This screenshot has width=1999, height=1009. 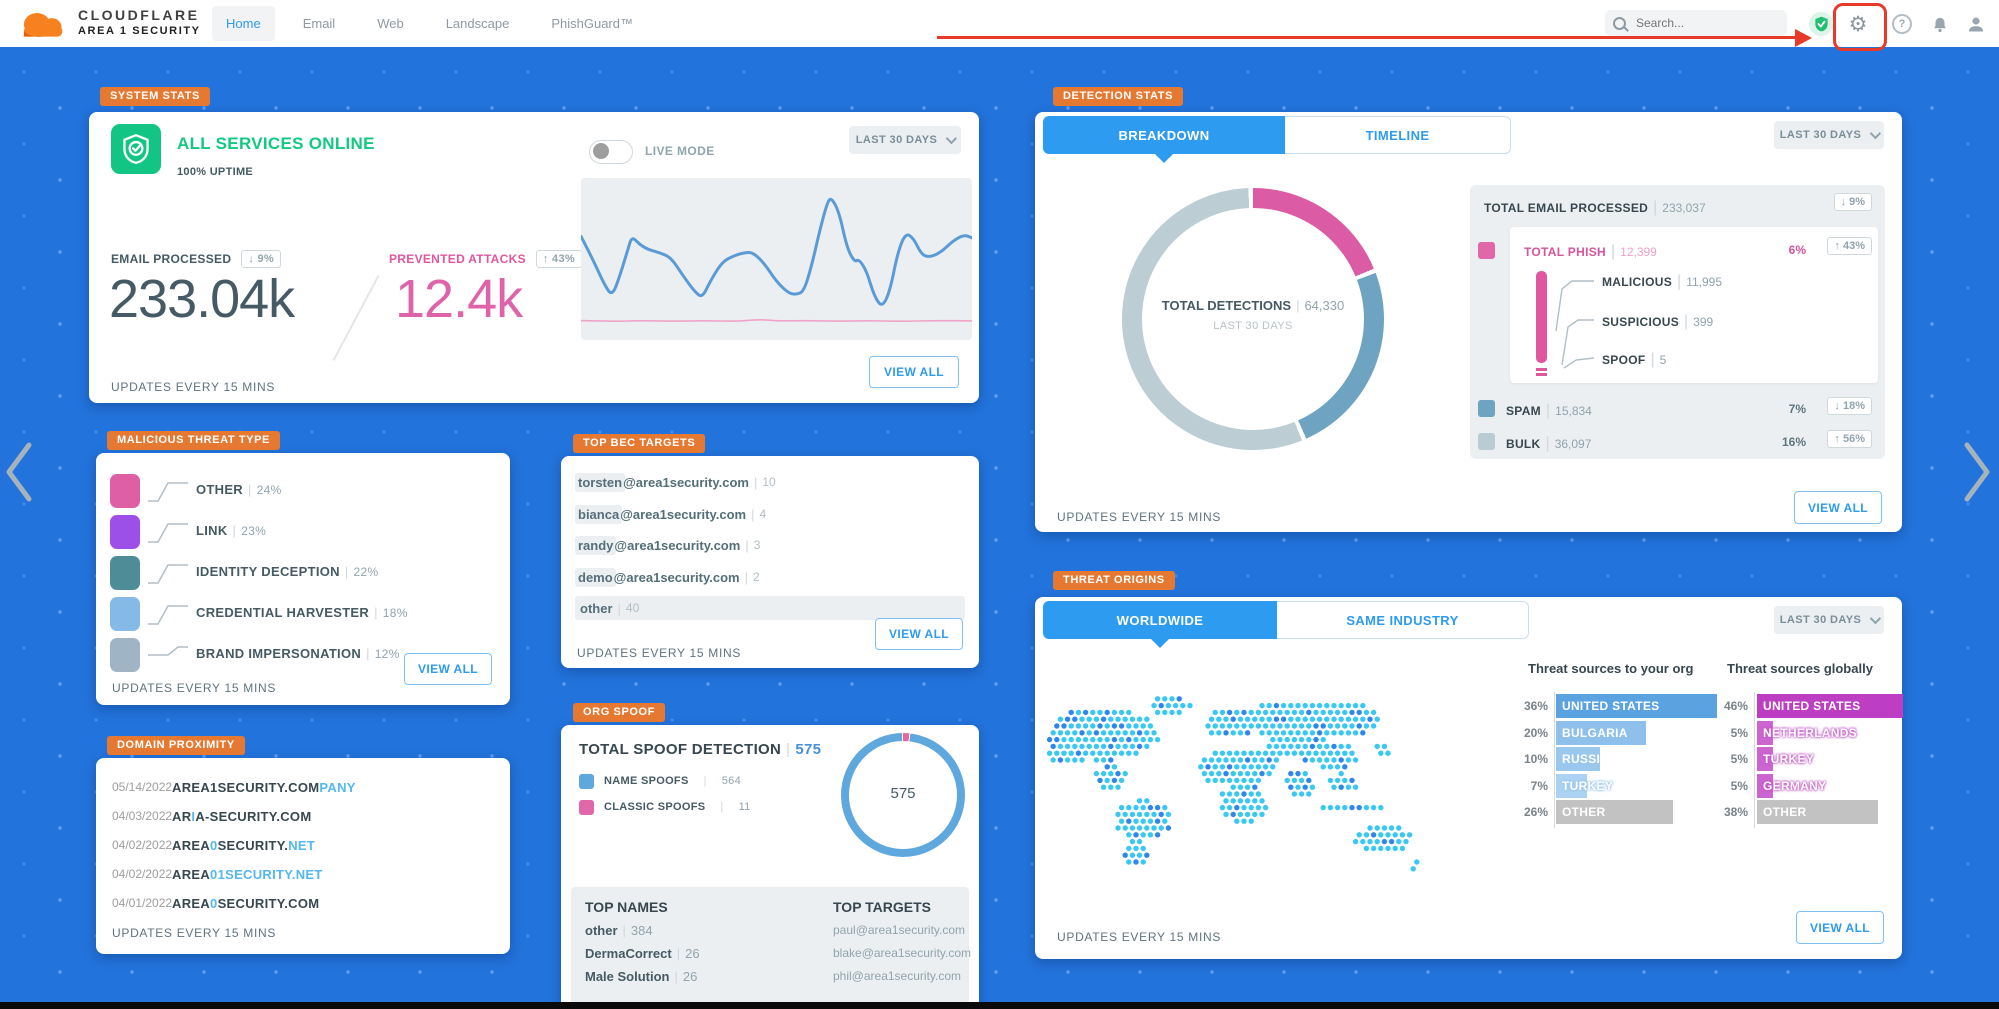 What do you see at coordinates (19, 474) in the screenshot?
I see `carousel-left-chevron-icon` at bounding box center [19, 474].